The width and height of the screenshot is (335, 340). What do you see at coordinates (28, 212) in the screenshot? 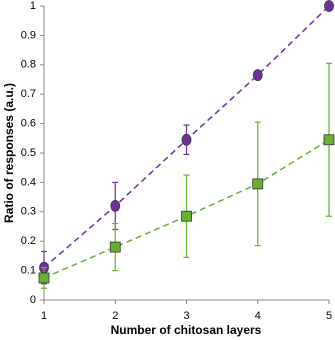
I see `y-tick-label: 0.3` at bounding box center [28, 212].